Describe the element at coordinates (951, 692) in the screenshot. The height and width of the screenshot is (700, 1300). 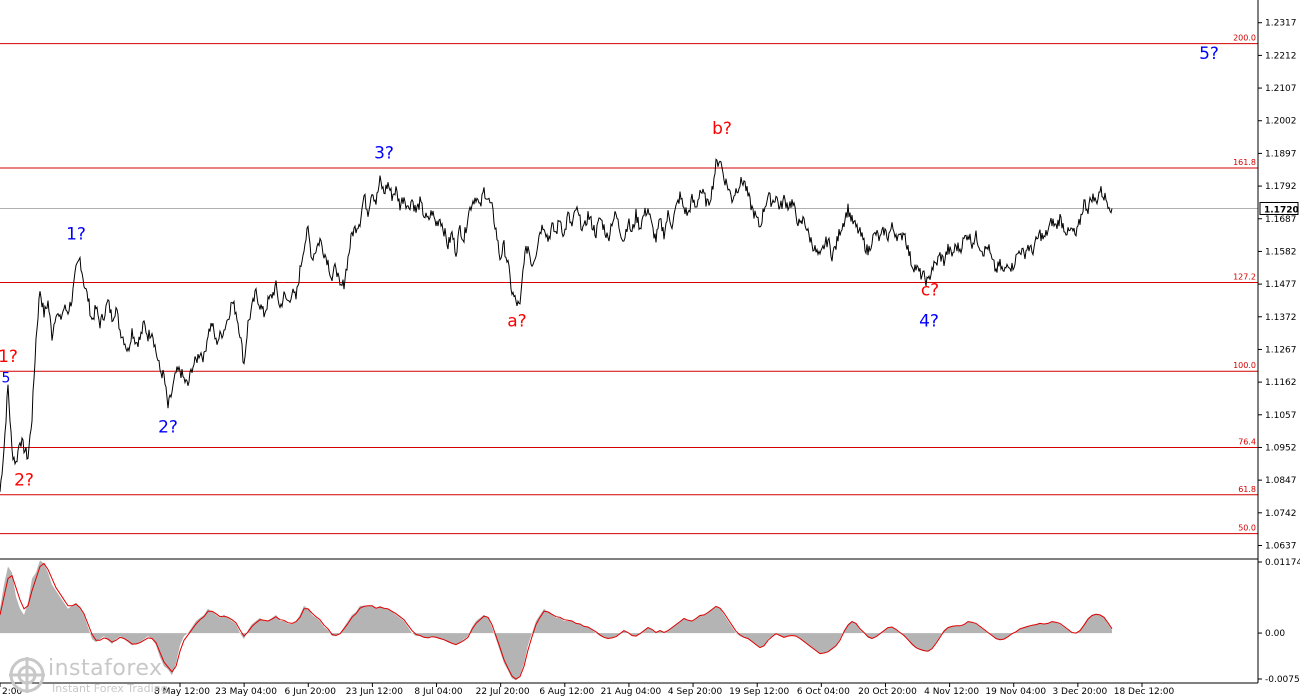
I see `time-tick-label: 4 Nov 12:00` at that location.